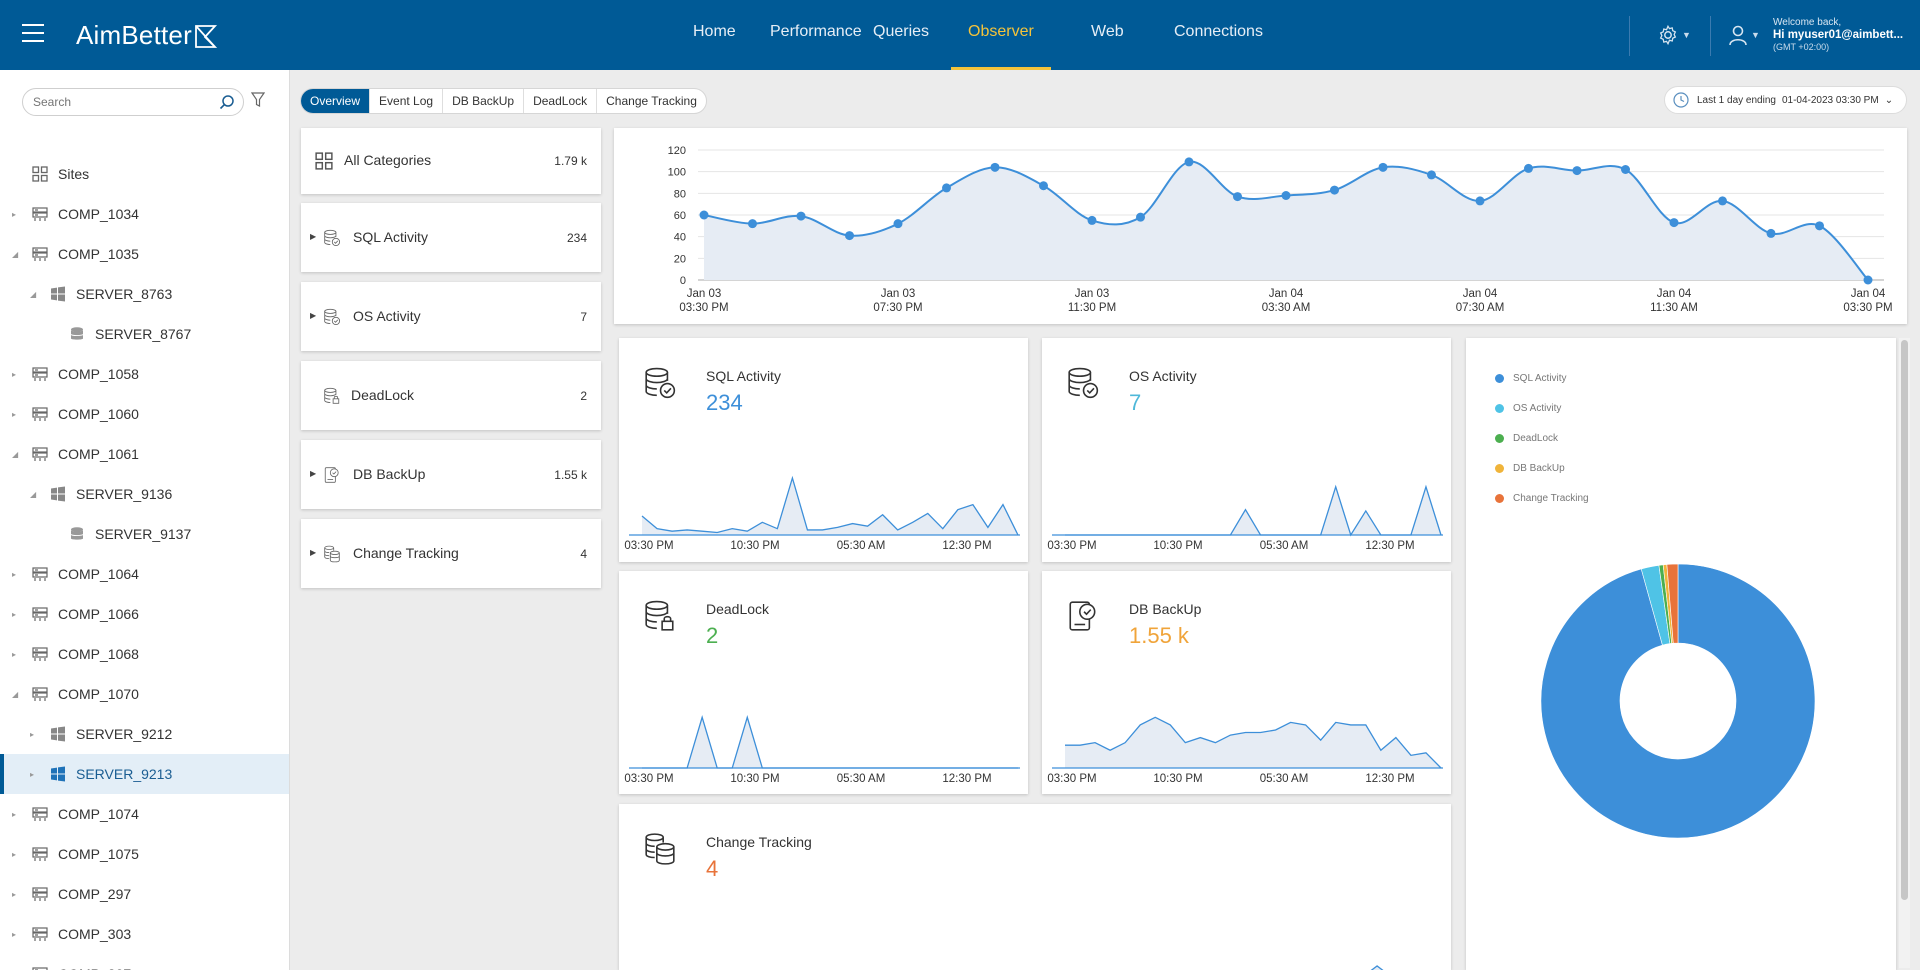 This screenshot has height=970, width=1920. I want to click on card-change-tracking: Change Tracking 4, so click(1035, 887).